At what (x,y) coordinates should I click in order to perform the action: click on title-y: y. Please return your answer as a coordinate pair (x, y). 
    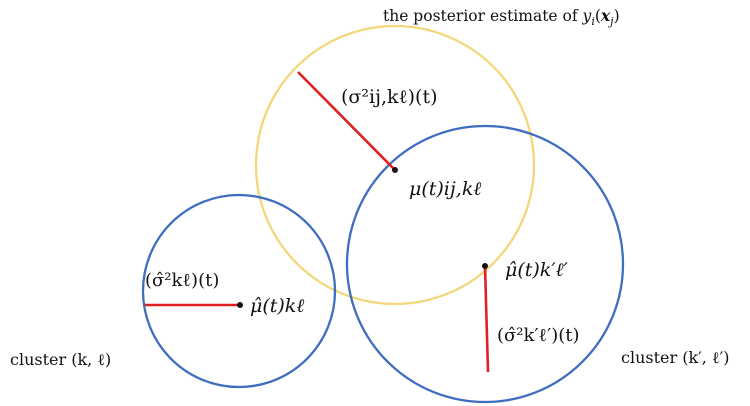
    Looking at the image, I should click on (587, 16).